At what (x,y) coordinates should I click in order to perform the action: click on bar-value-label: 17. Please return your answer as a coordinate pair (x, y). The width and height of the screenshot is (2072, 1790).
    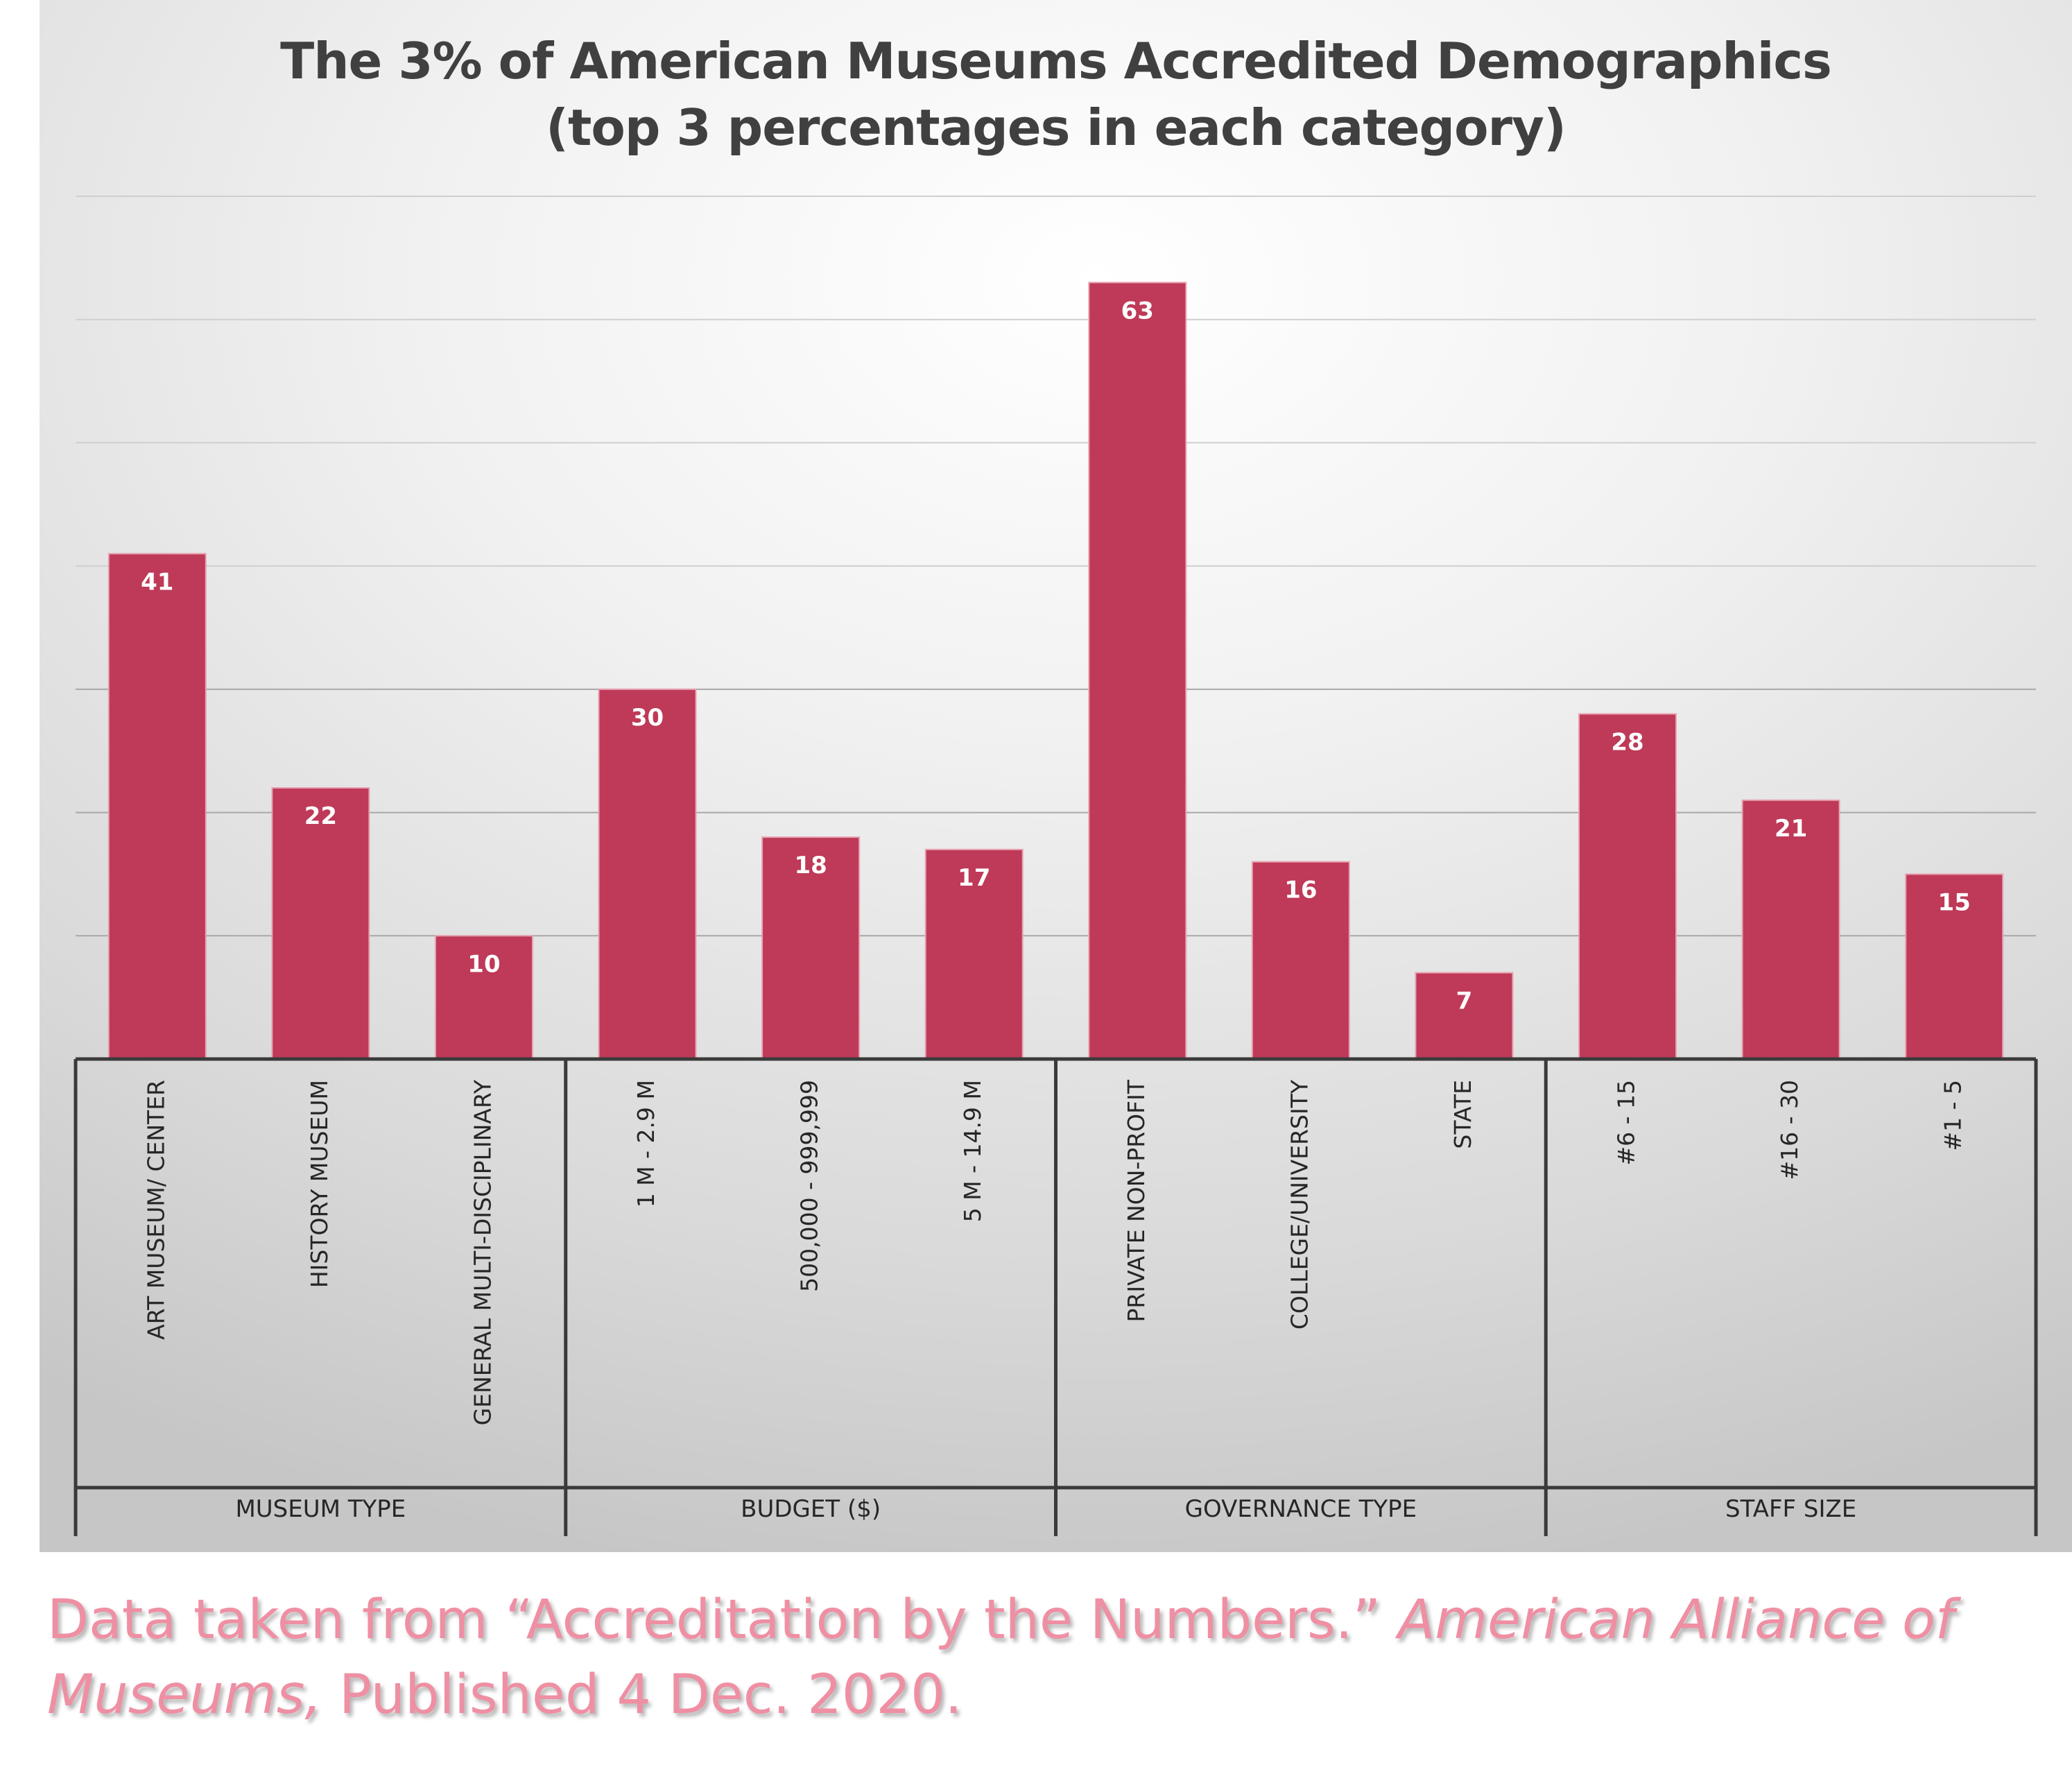
    Looking at the image, I should click on (974, 878).